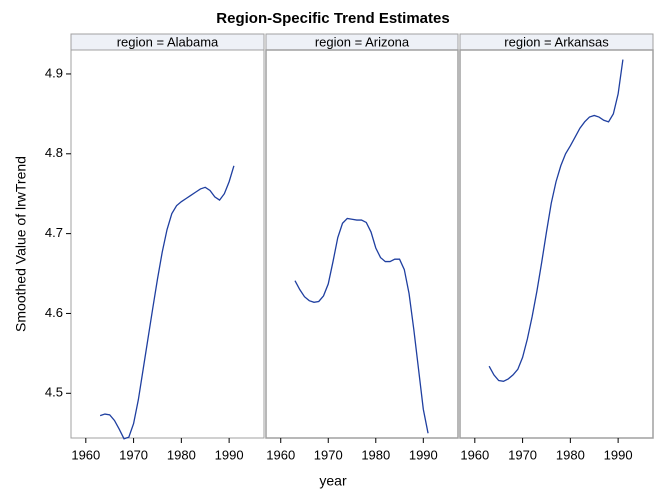  Describe the element at coordinates (21, 244) in the screenshot. I see `y-axis-label: Smoothed Value of lrwTrend` at that location.